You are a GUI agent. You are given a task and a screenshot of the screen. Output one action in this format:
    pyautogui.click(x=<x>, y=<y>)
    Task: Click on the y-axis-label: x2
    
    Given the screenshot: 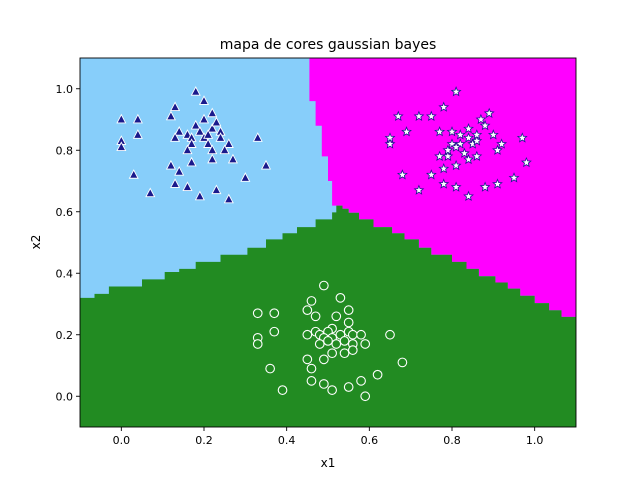 What is the action you would take?
    pyautogui.click(x=36, y=242)
    